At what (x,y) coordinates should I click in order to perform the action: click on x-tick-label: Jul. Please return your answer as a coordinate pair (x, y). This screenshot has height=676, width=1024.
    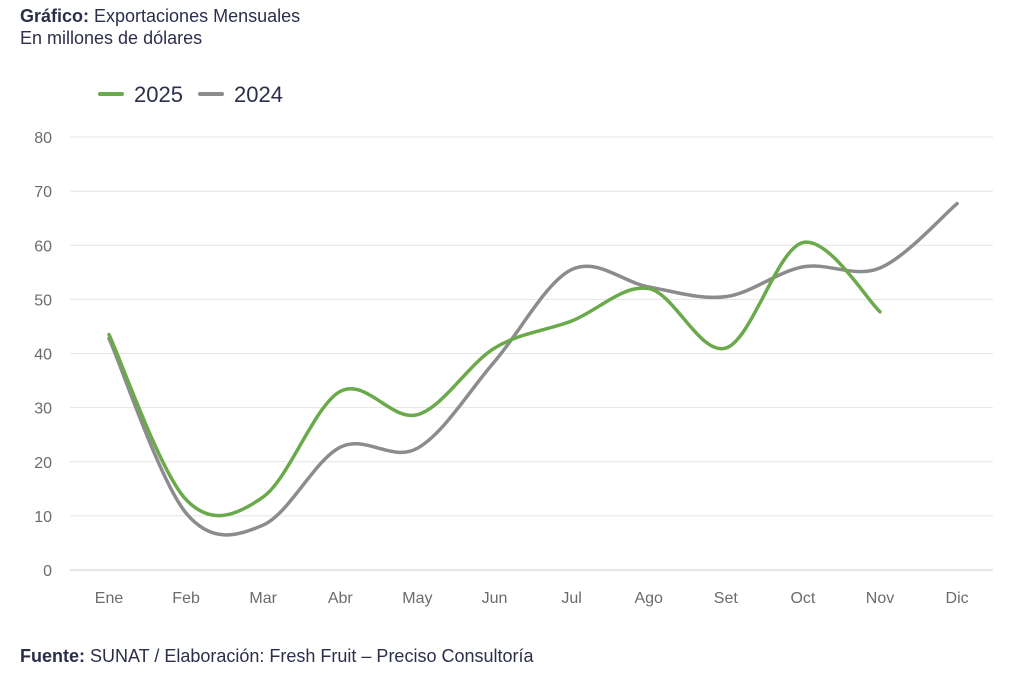
    Looking at the image, I should click on (571, 598).